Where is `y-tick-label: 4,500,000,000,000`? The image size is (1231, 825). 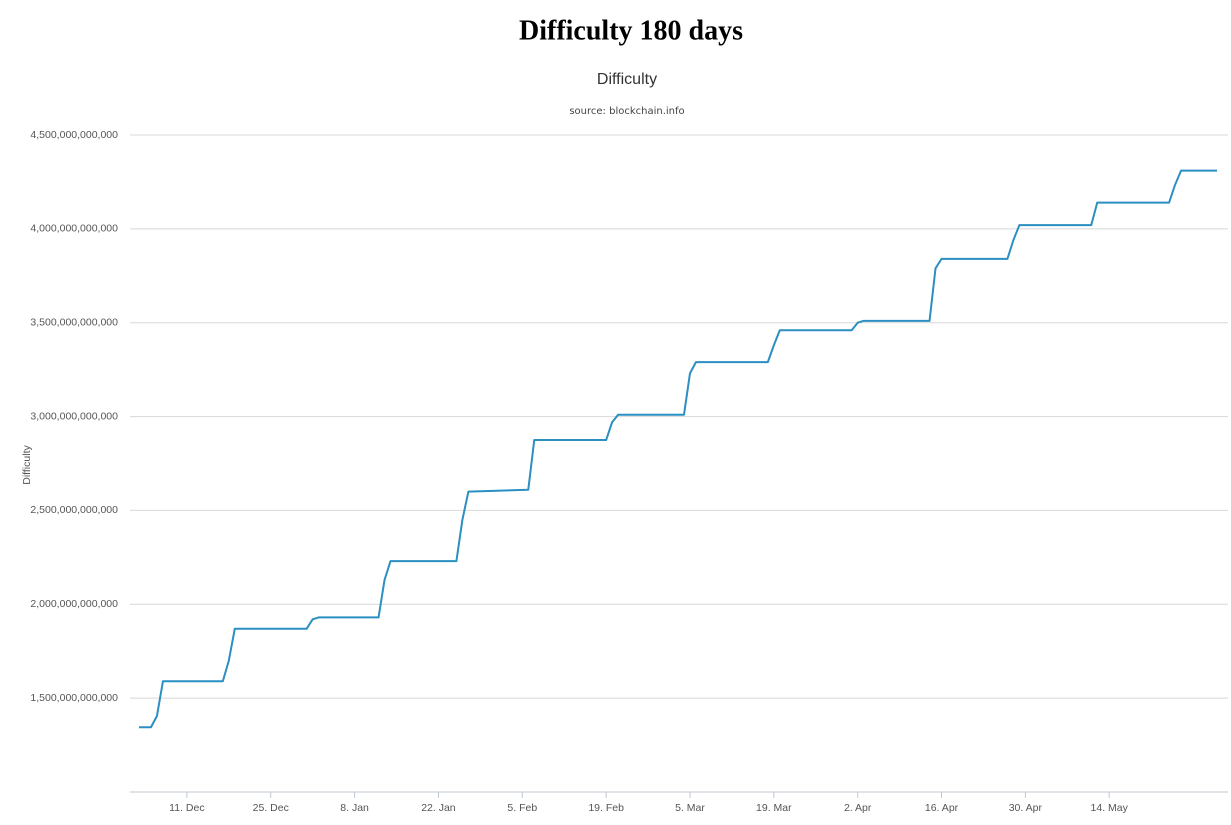
y-tick-label: 4,500,000,000,000 is located at coordinates (74, 135).